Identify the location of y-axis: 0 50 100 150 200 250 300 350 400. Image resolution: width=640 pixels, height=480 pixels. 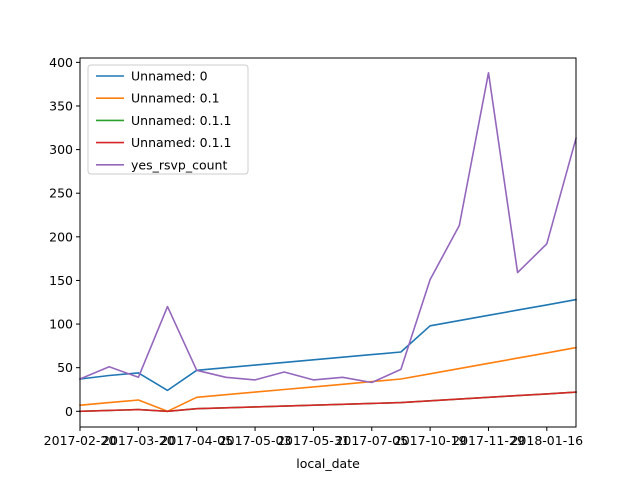
(64, 237).